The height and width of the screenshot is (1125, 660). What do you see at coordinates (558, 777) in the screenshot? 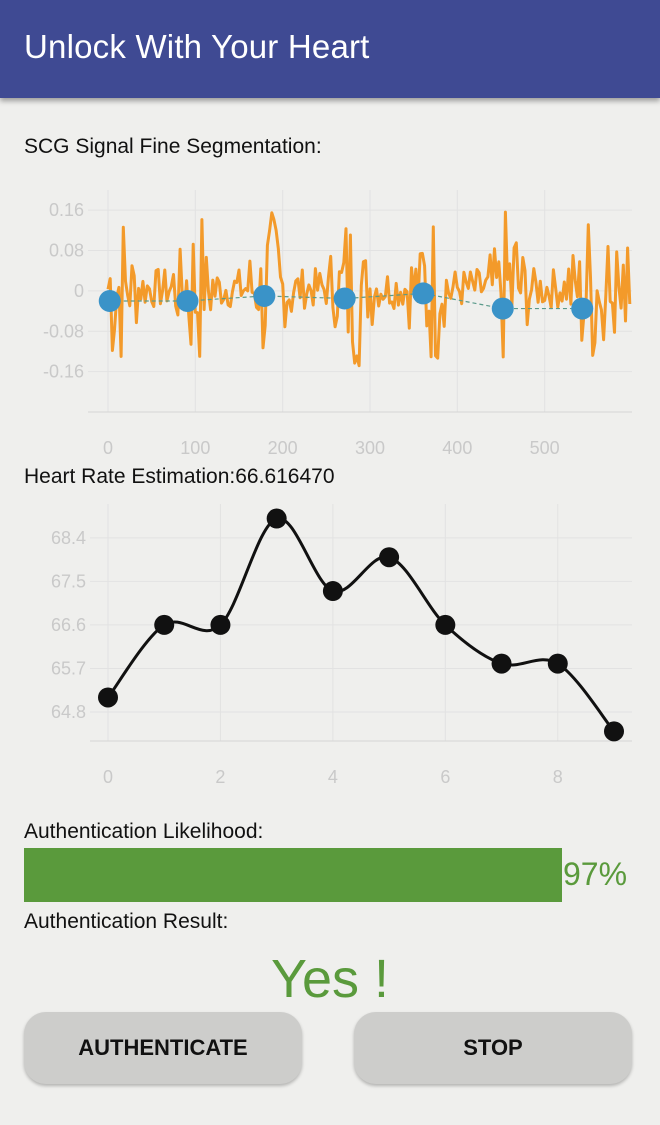
I see `x-tick-label: 8` at bounding box center [558, 777].